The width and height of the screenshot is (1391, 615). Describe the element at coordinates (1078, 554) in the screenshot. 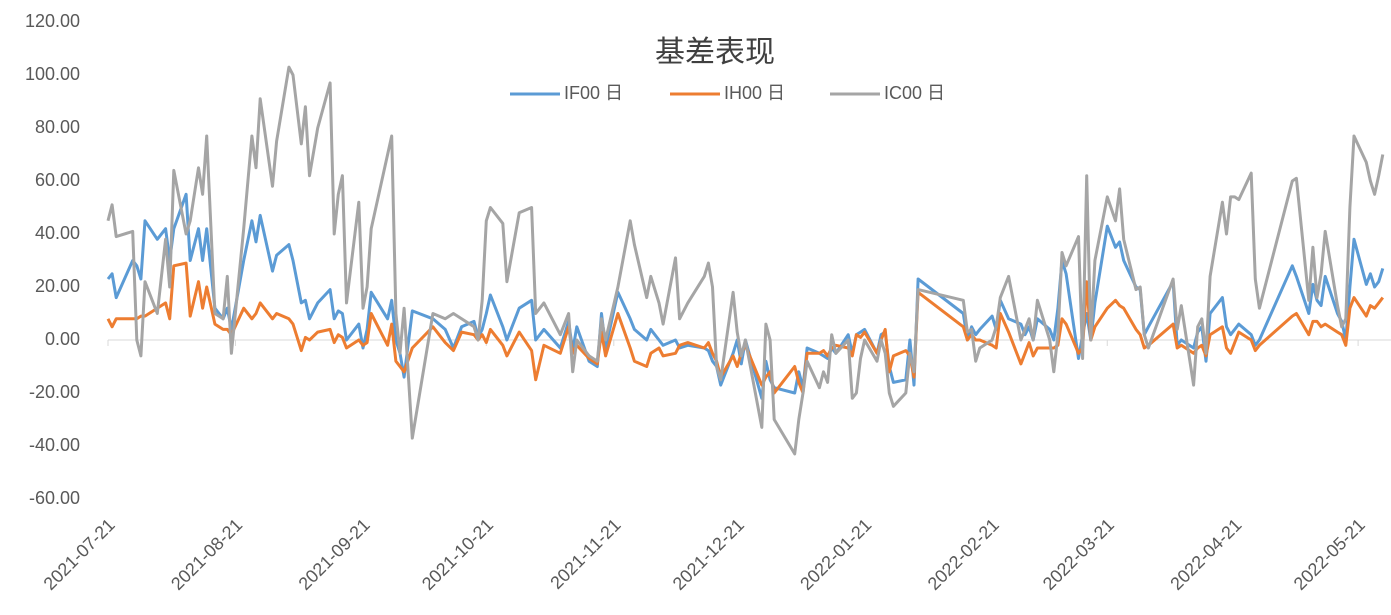

I see `x-tick-label: 2022-03-21` at that location.